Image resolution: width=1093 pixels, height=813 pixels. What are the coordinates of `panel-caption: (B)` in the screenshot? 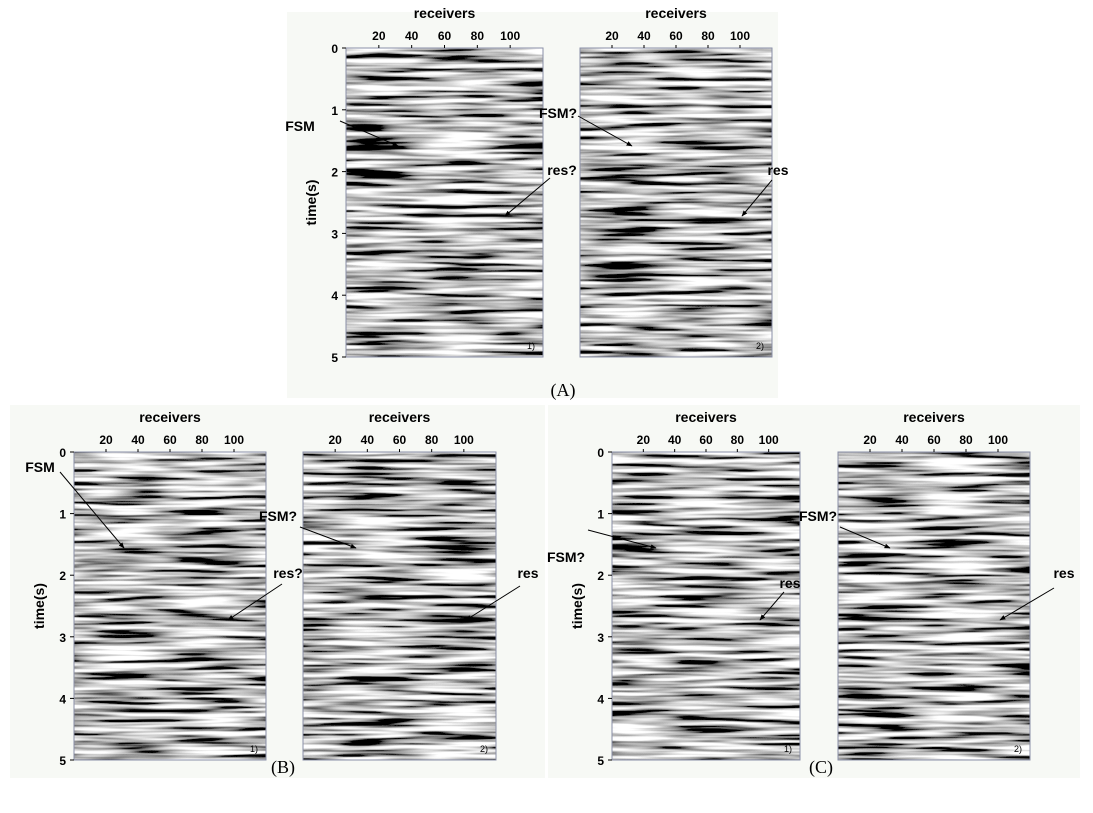 It's located at (283, 767).